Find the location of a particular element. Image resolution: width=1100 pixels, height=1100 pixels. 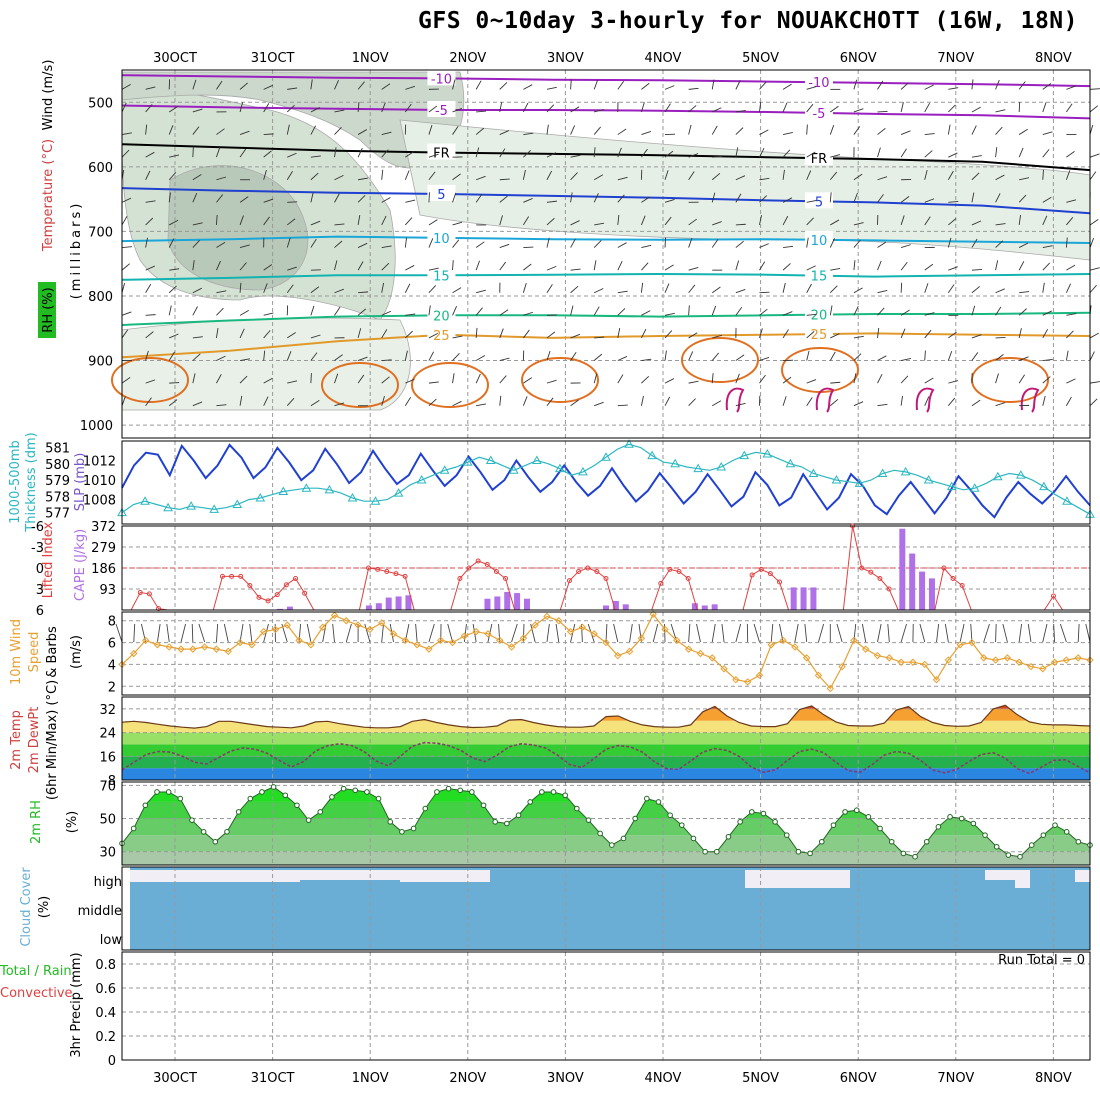

date-label-top: 2NOV is located at coordinates (467, 58).